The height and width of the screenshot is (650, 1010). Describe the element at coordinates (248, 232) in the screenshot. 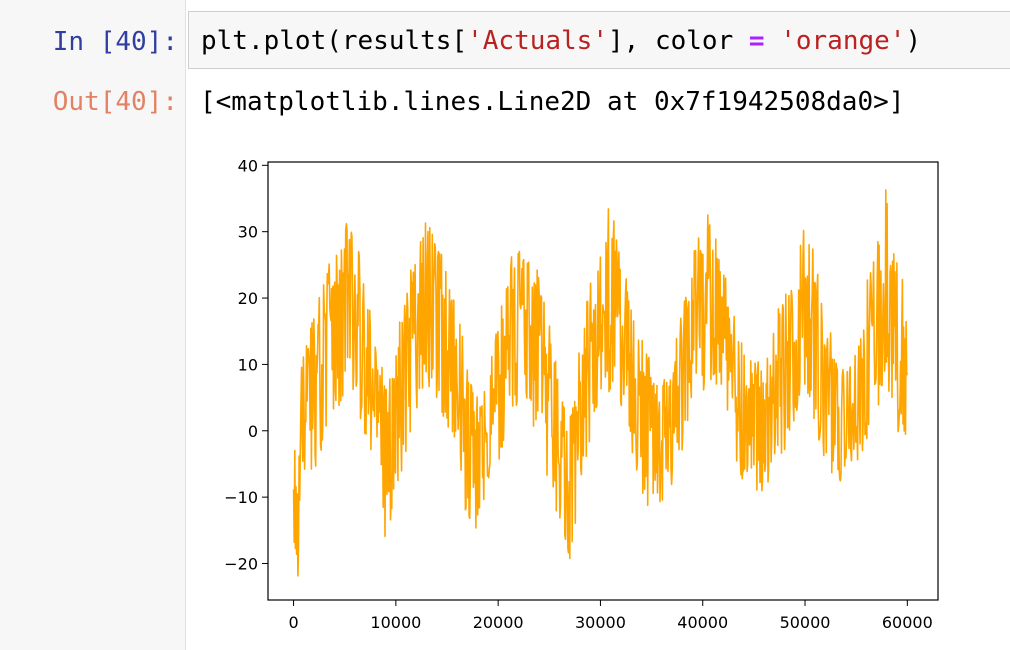

I see `y-tick-label: 30` at that location.